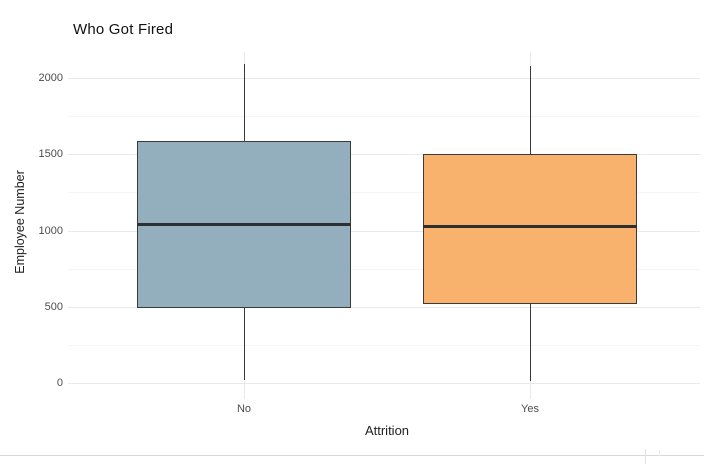 The height and width of the screenshot is (464, 704). Describe the element at coordinates (59, 383) in the screenshot. I see `y-tick-label: 0` at that location.